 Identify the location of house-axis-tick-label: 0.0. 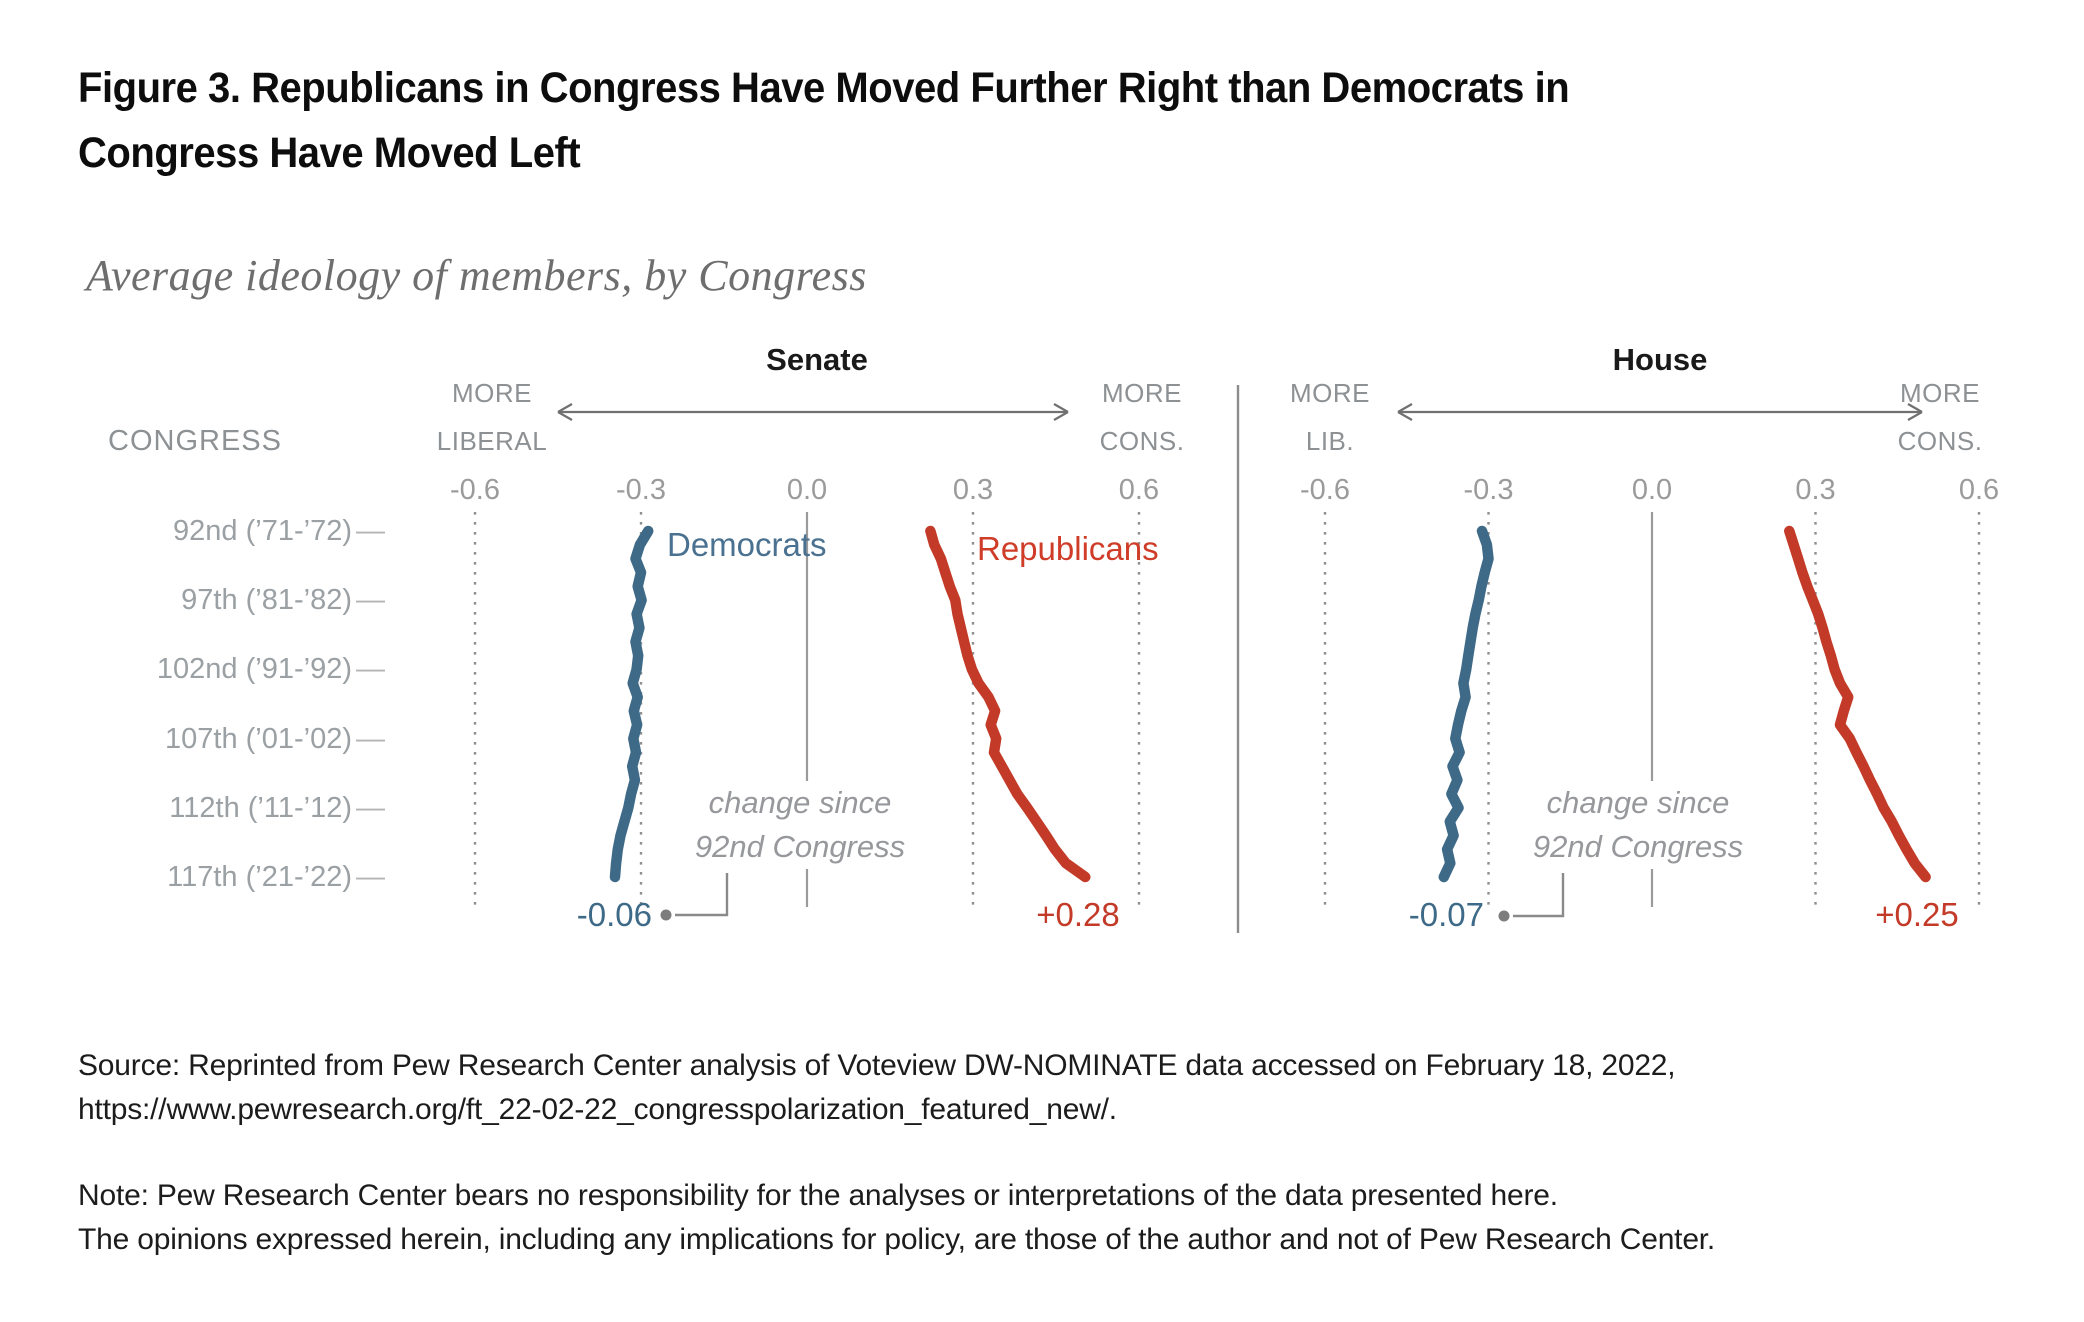
(1652, 490).